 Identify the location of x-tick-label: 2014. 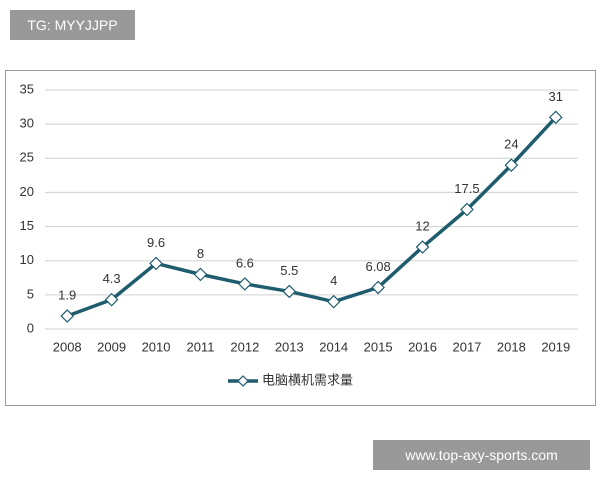
(333, 346).